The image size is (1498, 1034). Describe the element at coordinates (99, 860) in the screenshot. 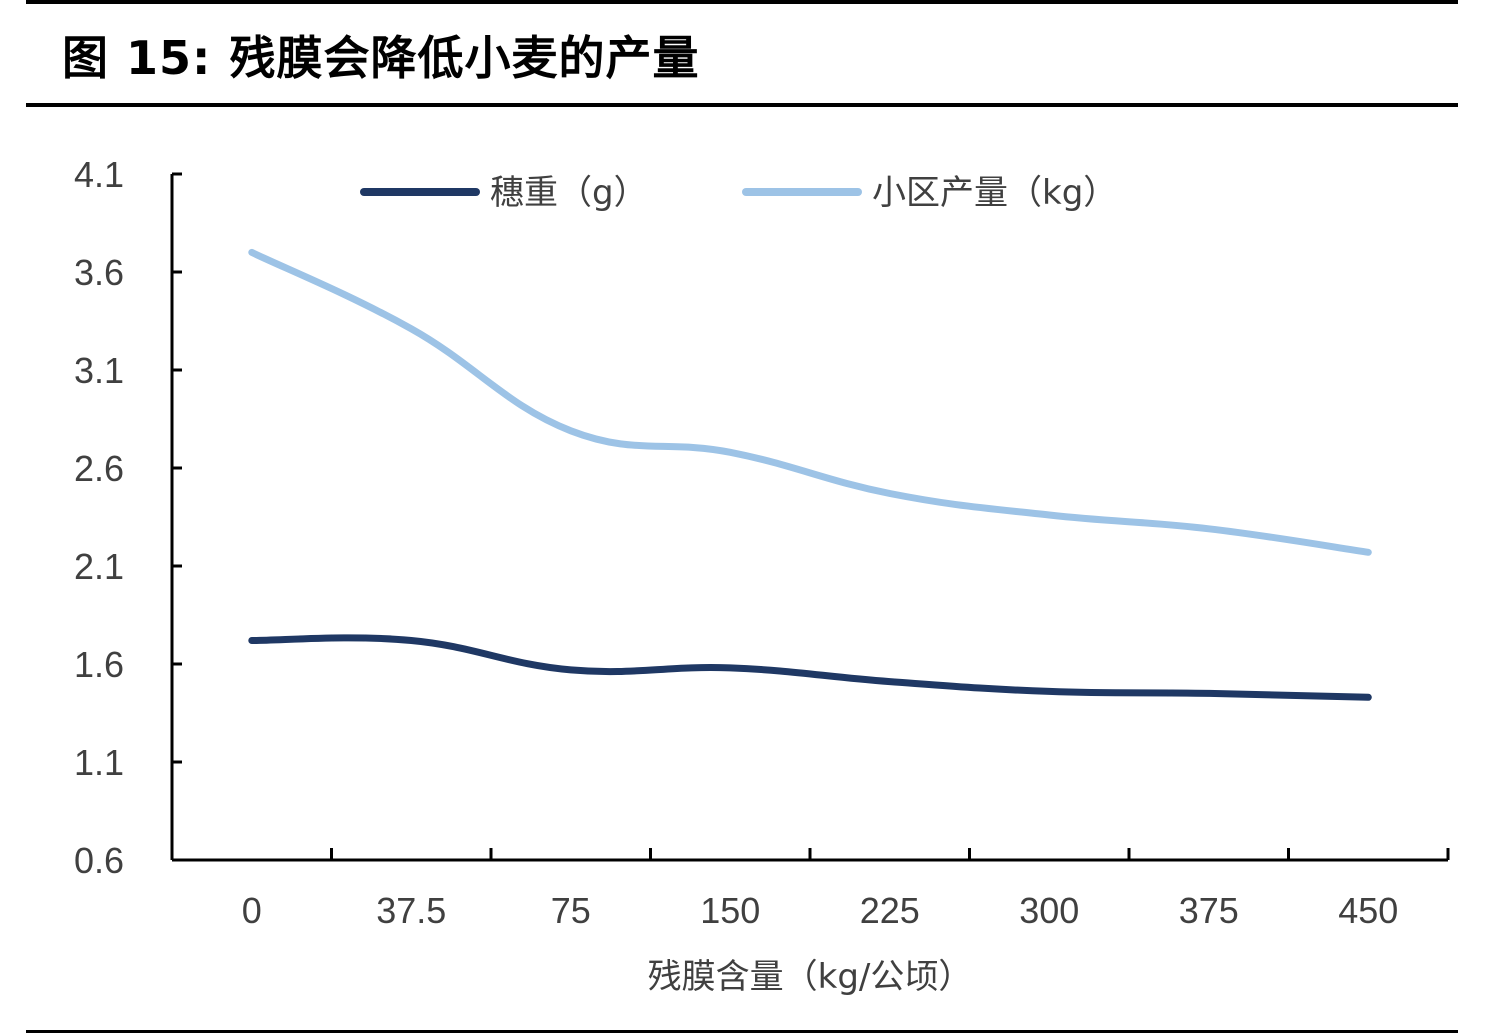

I see `y-tick-label: 0.6` at that location.